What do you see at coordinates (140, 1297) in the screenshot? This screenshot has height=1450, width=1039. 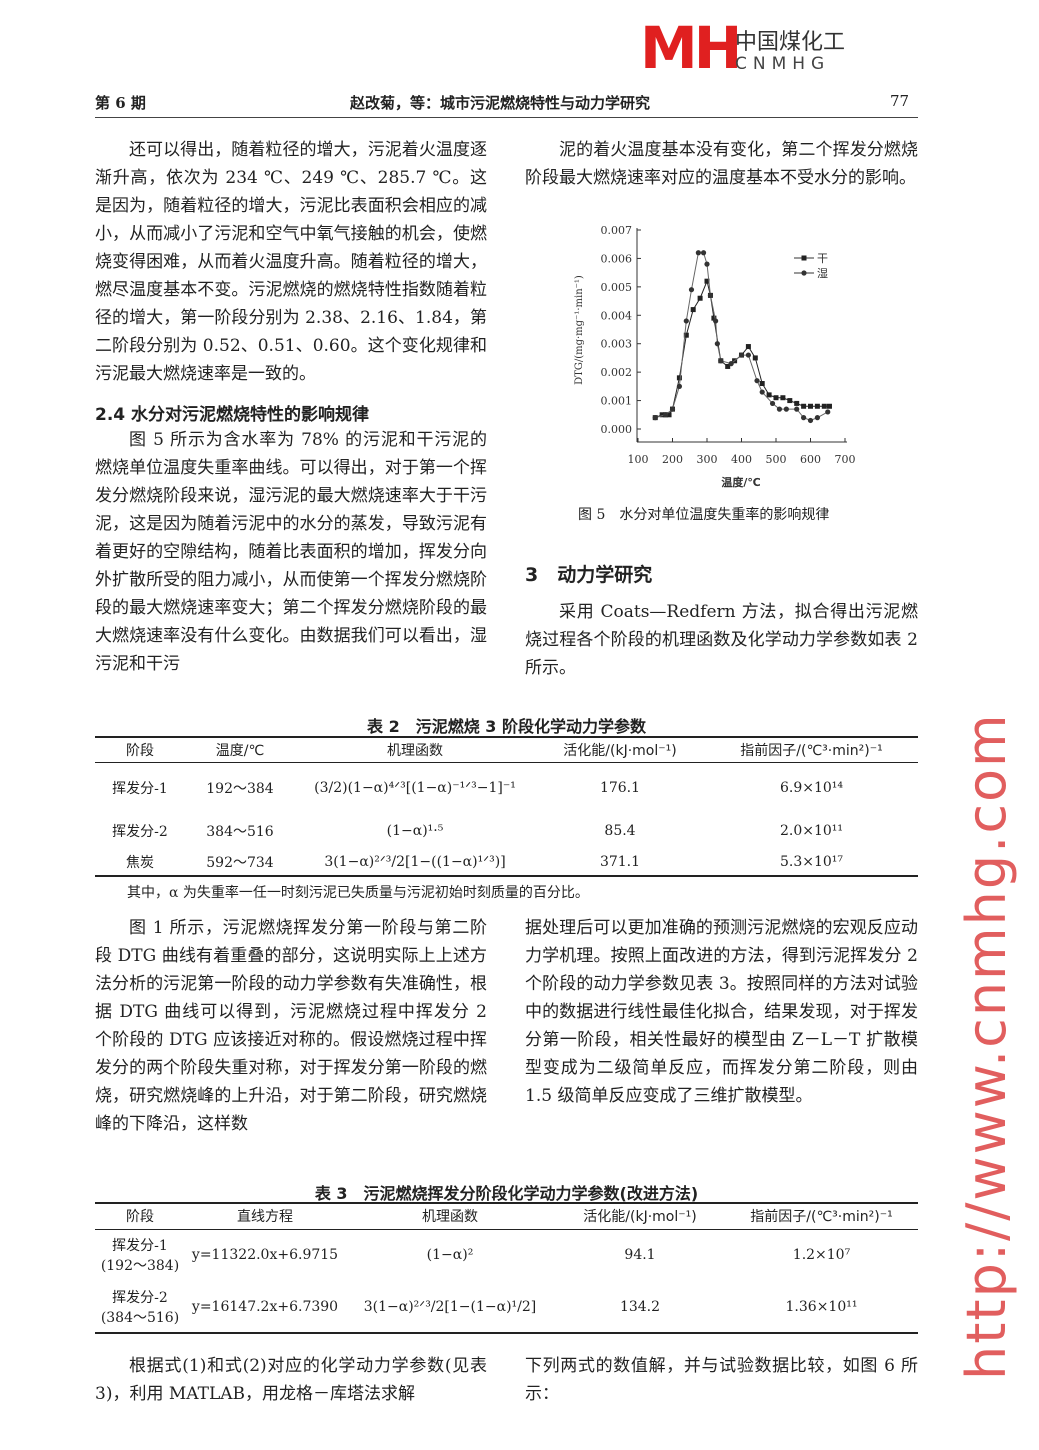 I see `stage-label: 挥发分-2` at bounding box center [140, 1297].